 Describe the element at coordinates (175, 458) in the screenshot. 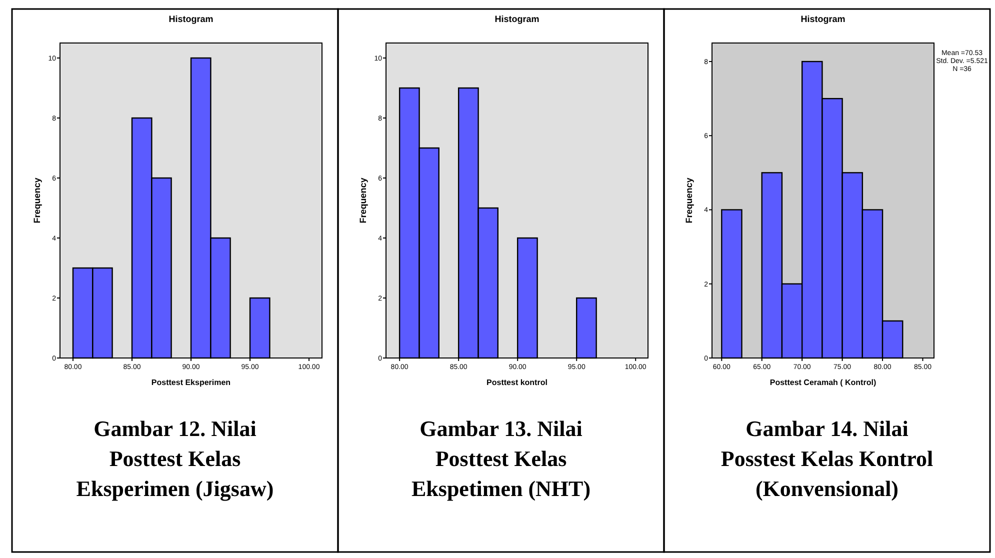

I see `text: Gambar 12. Nilai Posttest Kelas Eksperimen (Jigsaw)` at that location.